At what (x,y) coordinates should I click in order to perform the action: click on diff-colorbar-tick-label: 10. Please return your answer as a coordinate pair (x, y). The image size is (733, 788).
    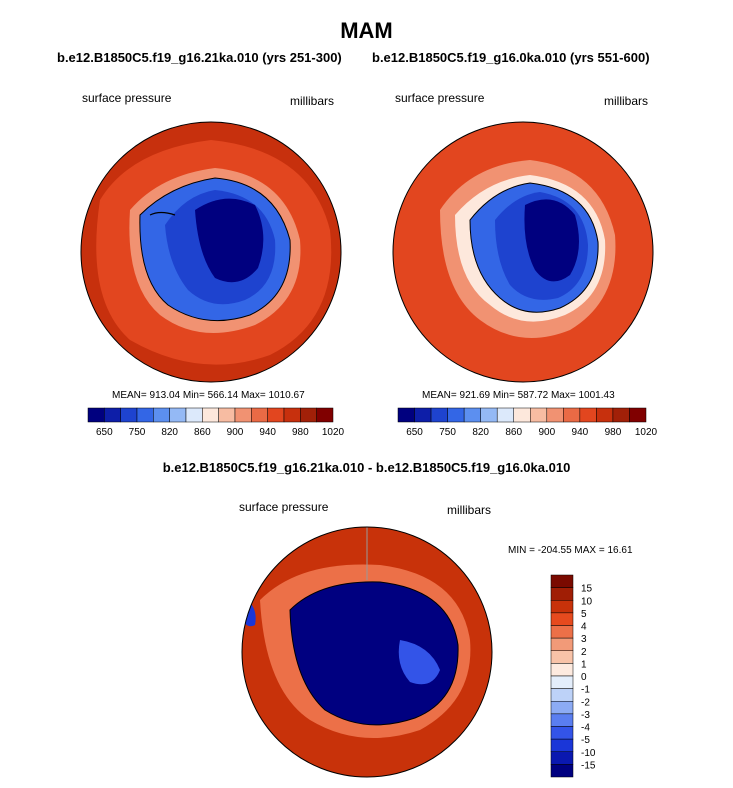
    Looking at the image, I should click on (587, 601).